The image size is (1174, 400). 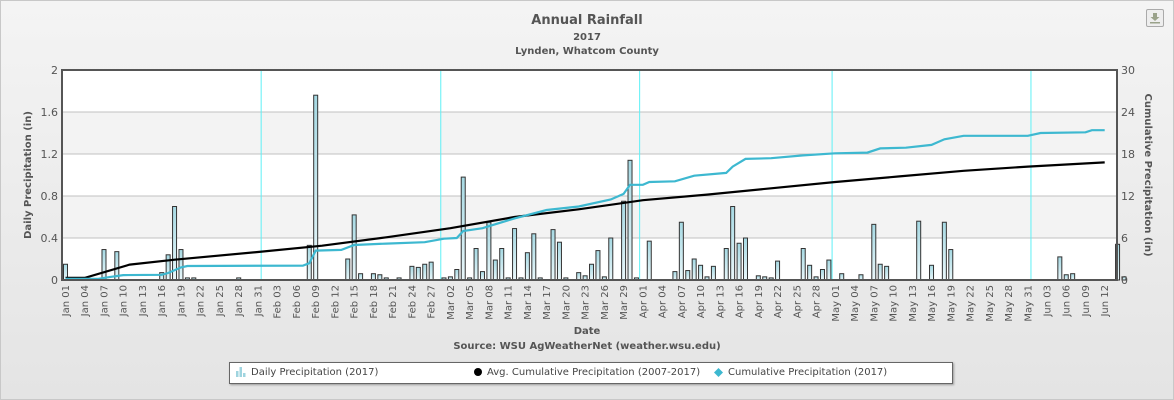 I want to click on x-tick-label: Jan 31, so click(x=258, y=301).